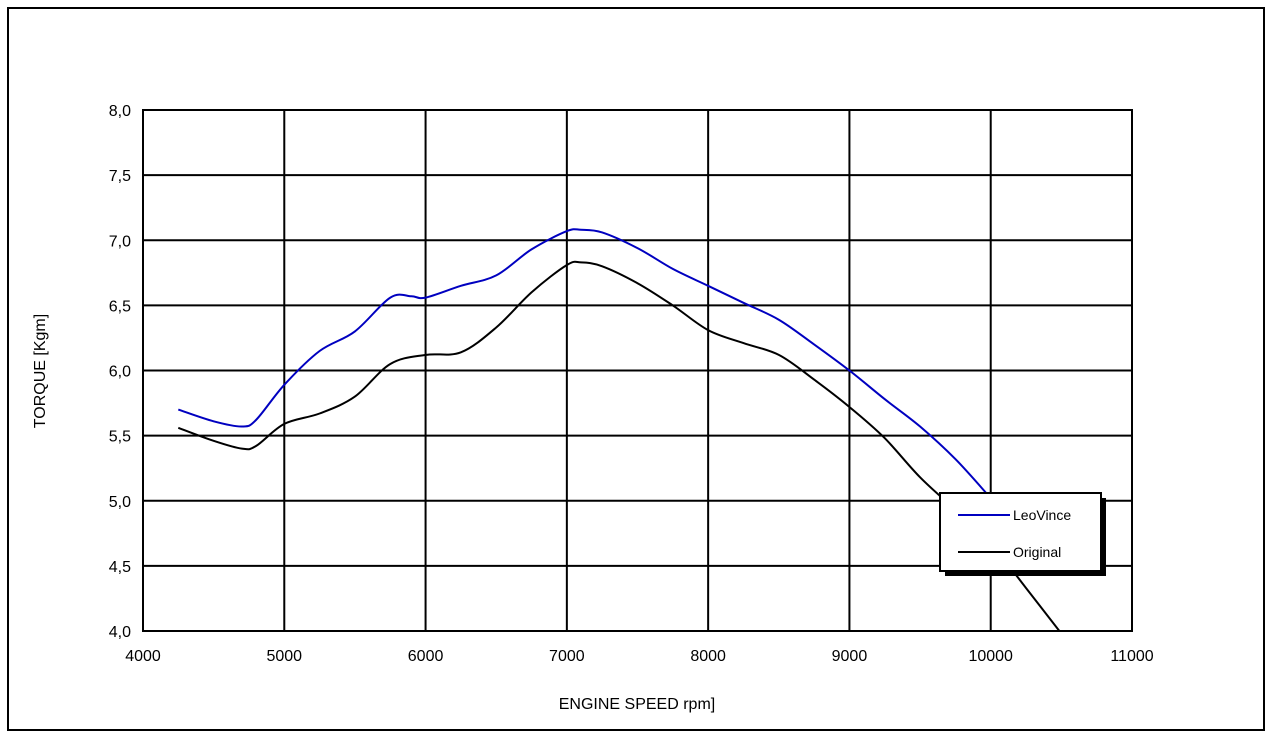 The width and height of the screenshot is (1274, 736). I want to click on y-tick-label: 5,5, so click(120, 437).